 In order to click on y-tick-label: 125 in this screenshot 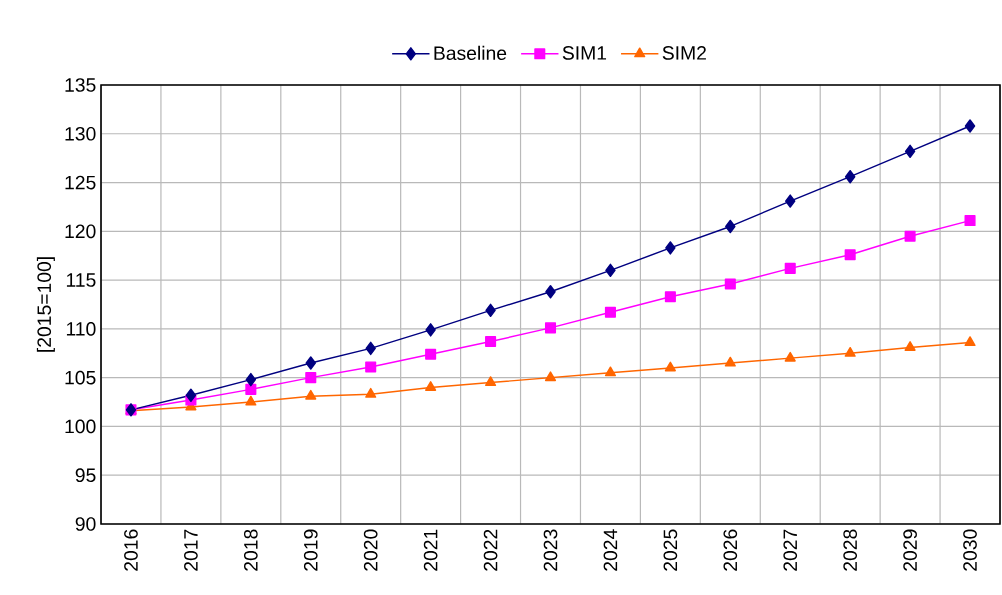, I will do `click(80, 182)`.